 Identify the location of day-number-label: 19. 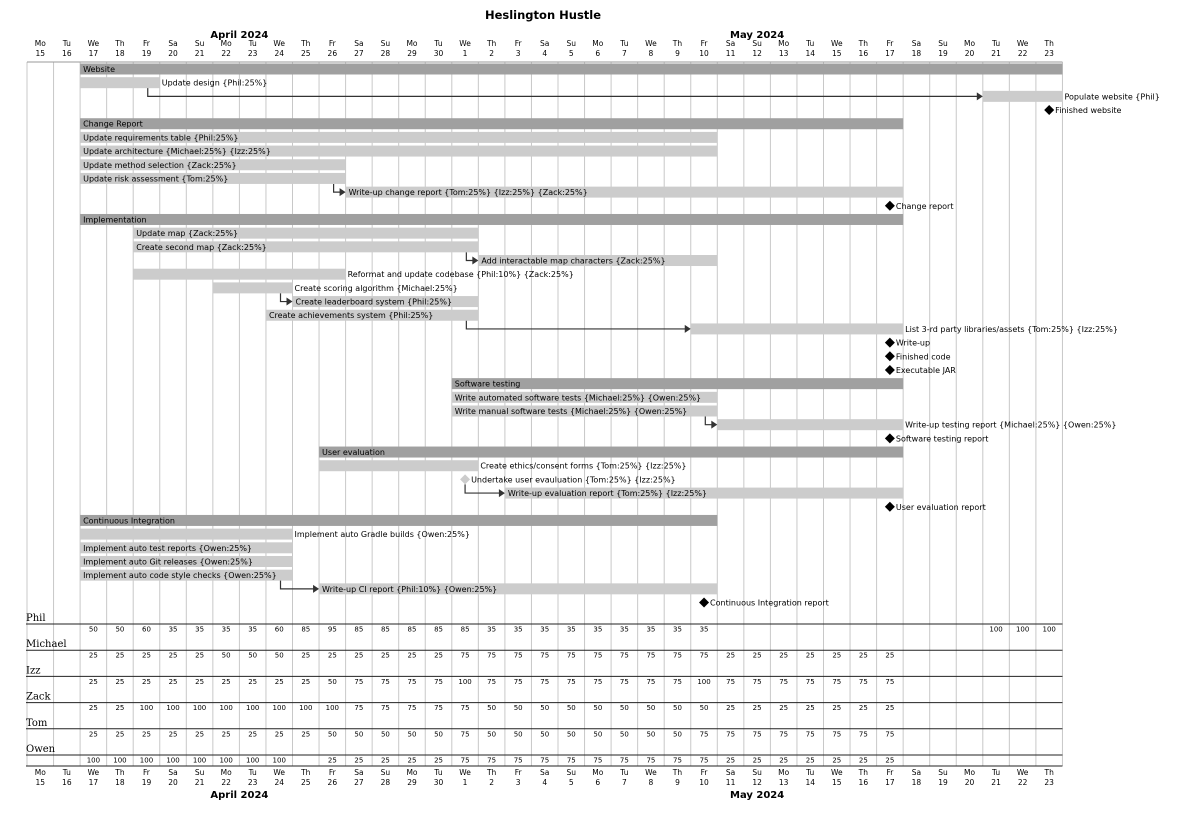
(147, 53).